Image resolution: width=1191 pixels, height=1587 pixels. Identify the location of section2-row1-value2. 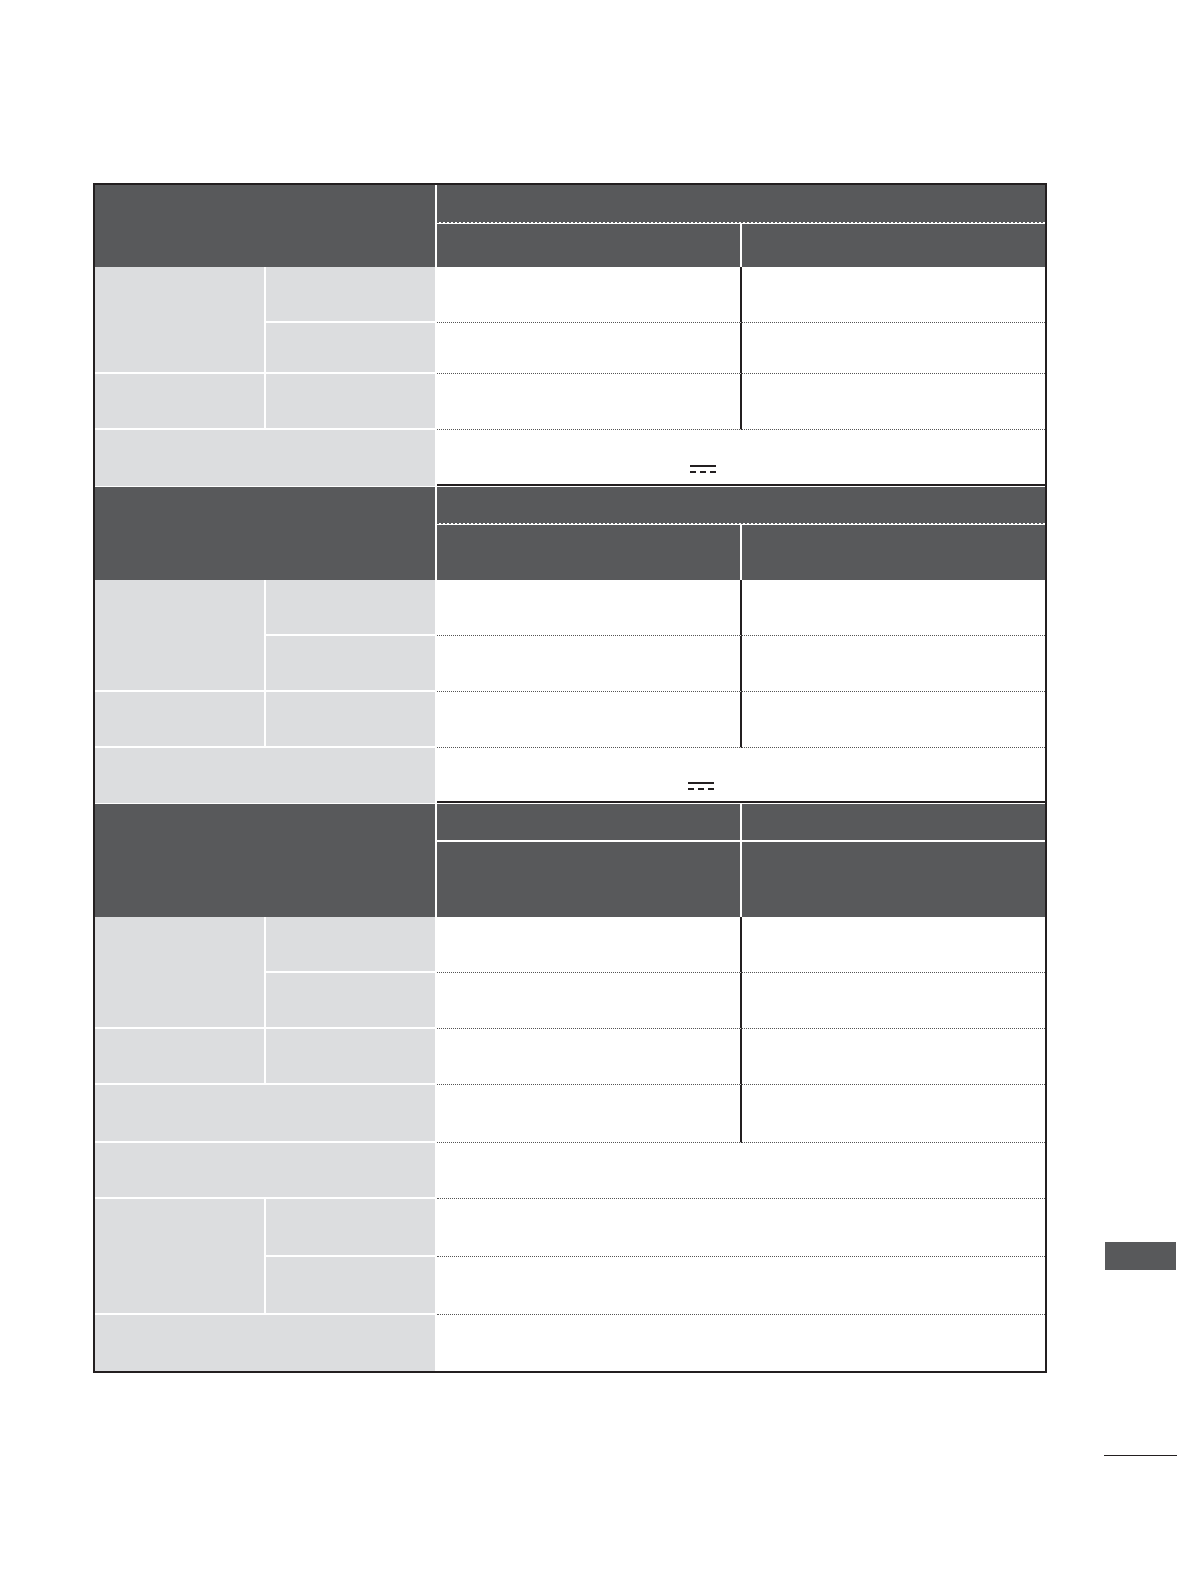
(893, 608).